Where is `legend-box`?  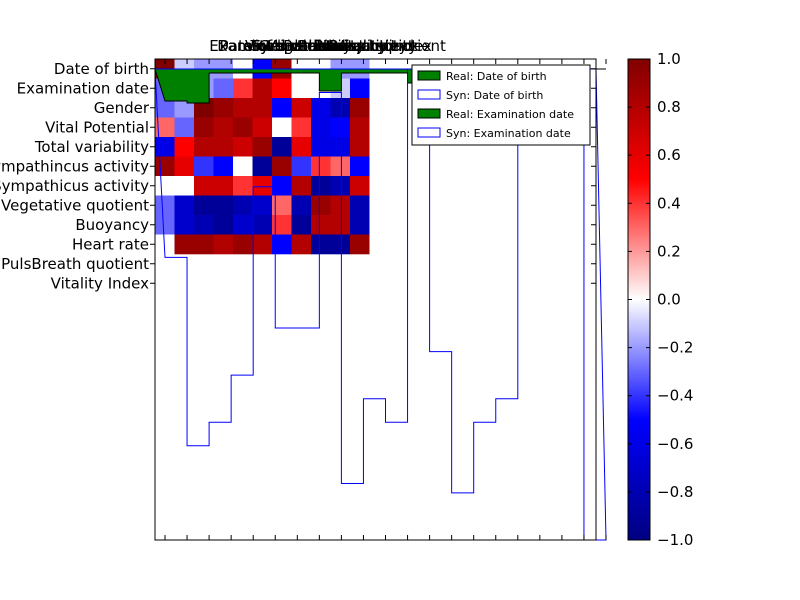
legend-box is located at coordinates (501, 105).